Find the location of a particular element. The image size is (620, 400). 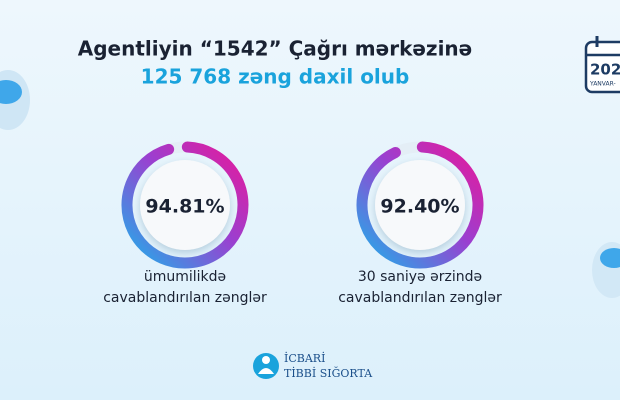

logo-line: TİBBİ SIĞORTA is located at coordinates (328, 373).